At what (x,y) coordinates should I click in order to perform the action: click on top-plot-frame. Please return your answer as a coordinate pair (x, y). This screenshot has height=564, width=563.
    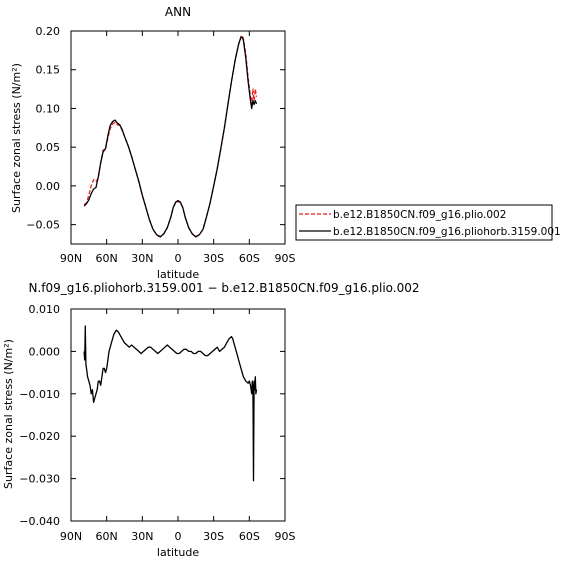
    Looking at the image, I should click on (178, 137).